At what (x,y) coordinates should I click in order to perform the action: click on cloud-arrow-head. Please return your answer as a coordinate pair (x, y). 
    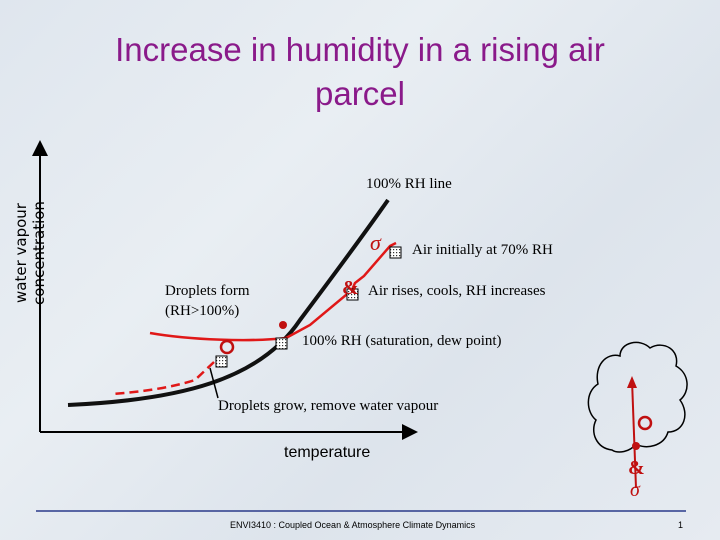
    Looking at the image, I should click on (632, 382).